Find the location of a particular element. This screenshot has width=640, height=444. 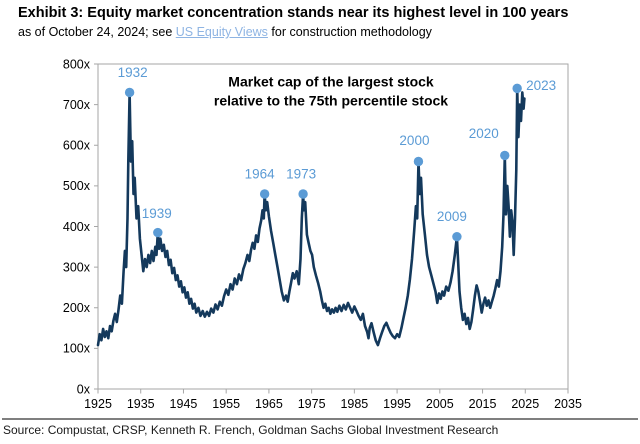

x-axis-tick-label: 1925 is located at coordinates (98, 404).